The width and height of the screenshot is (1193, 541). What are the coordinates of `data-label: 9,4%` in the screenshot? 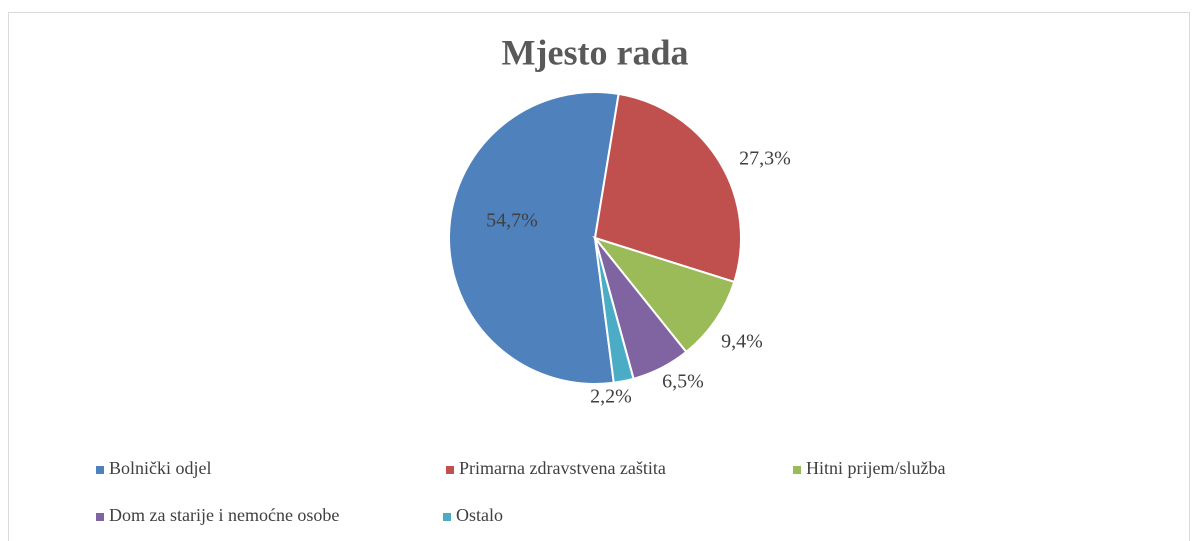 It's located at (742, 342).